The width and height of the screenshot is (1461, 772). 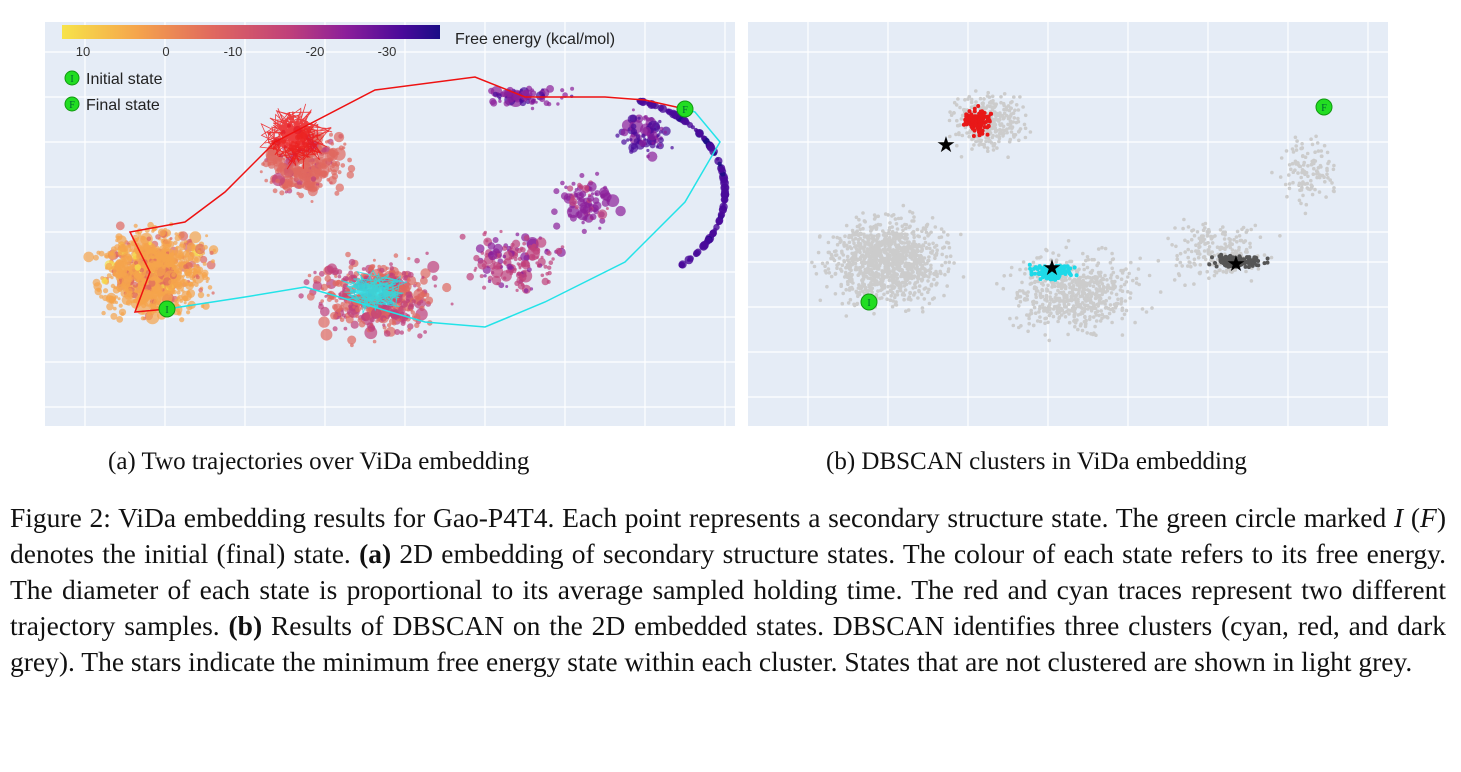 What do you see at coordinates (443, 218) in the screenshot?
I see `cyan-trajectory` at bounding box center [443, 218].